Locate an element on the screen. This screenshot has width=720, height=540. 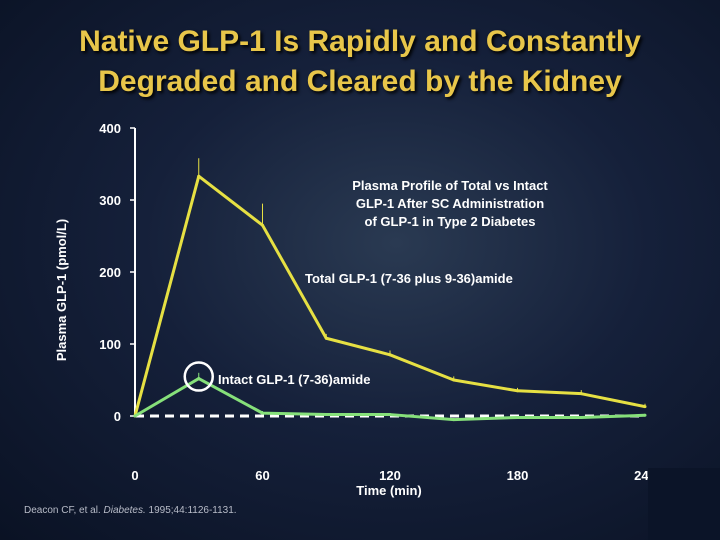
intact-peak-highlight-circle is located at coordinates (198, 376).